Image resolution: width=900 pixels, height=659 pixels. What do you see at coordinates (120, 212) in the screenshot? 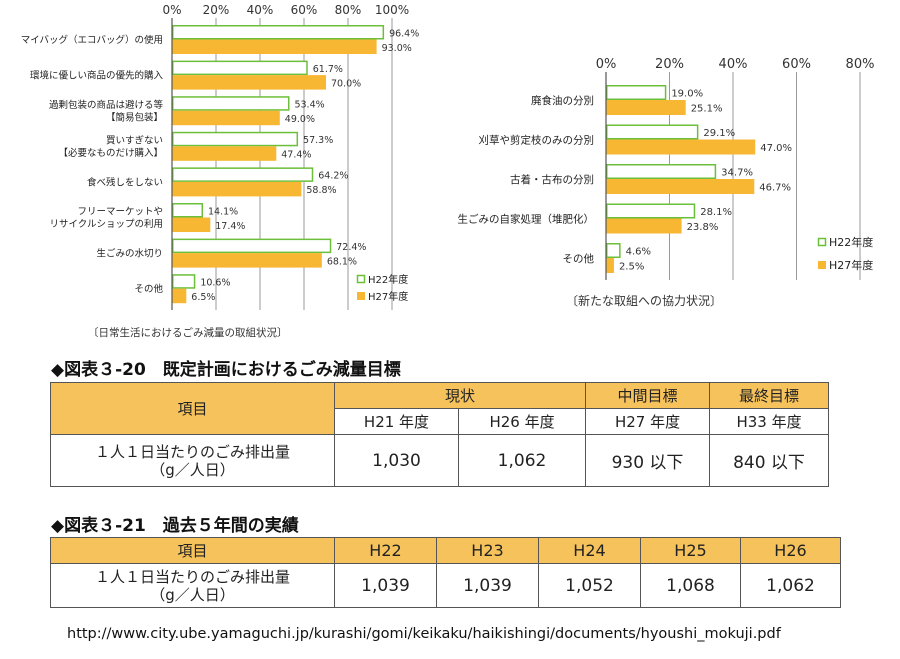
I see `category-label: フリーマーケットや` at bounding box center [120, 212].